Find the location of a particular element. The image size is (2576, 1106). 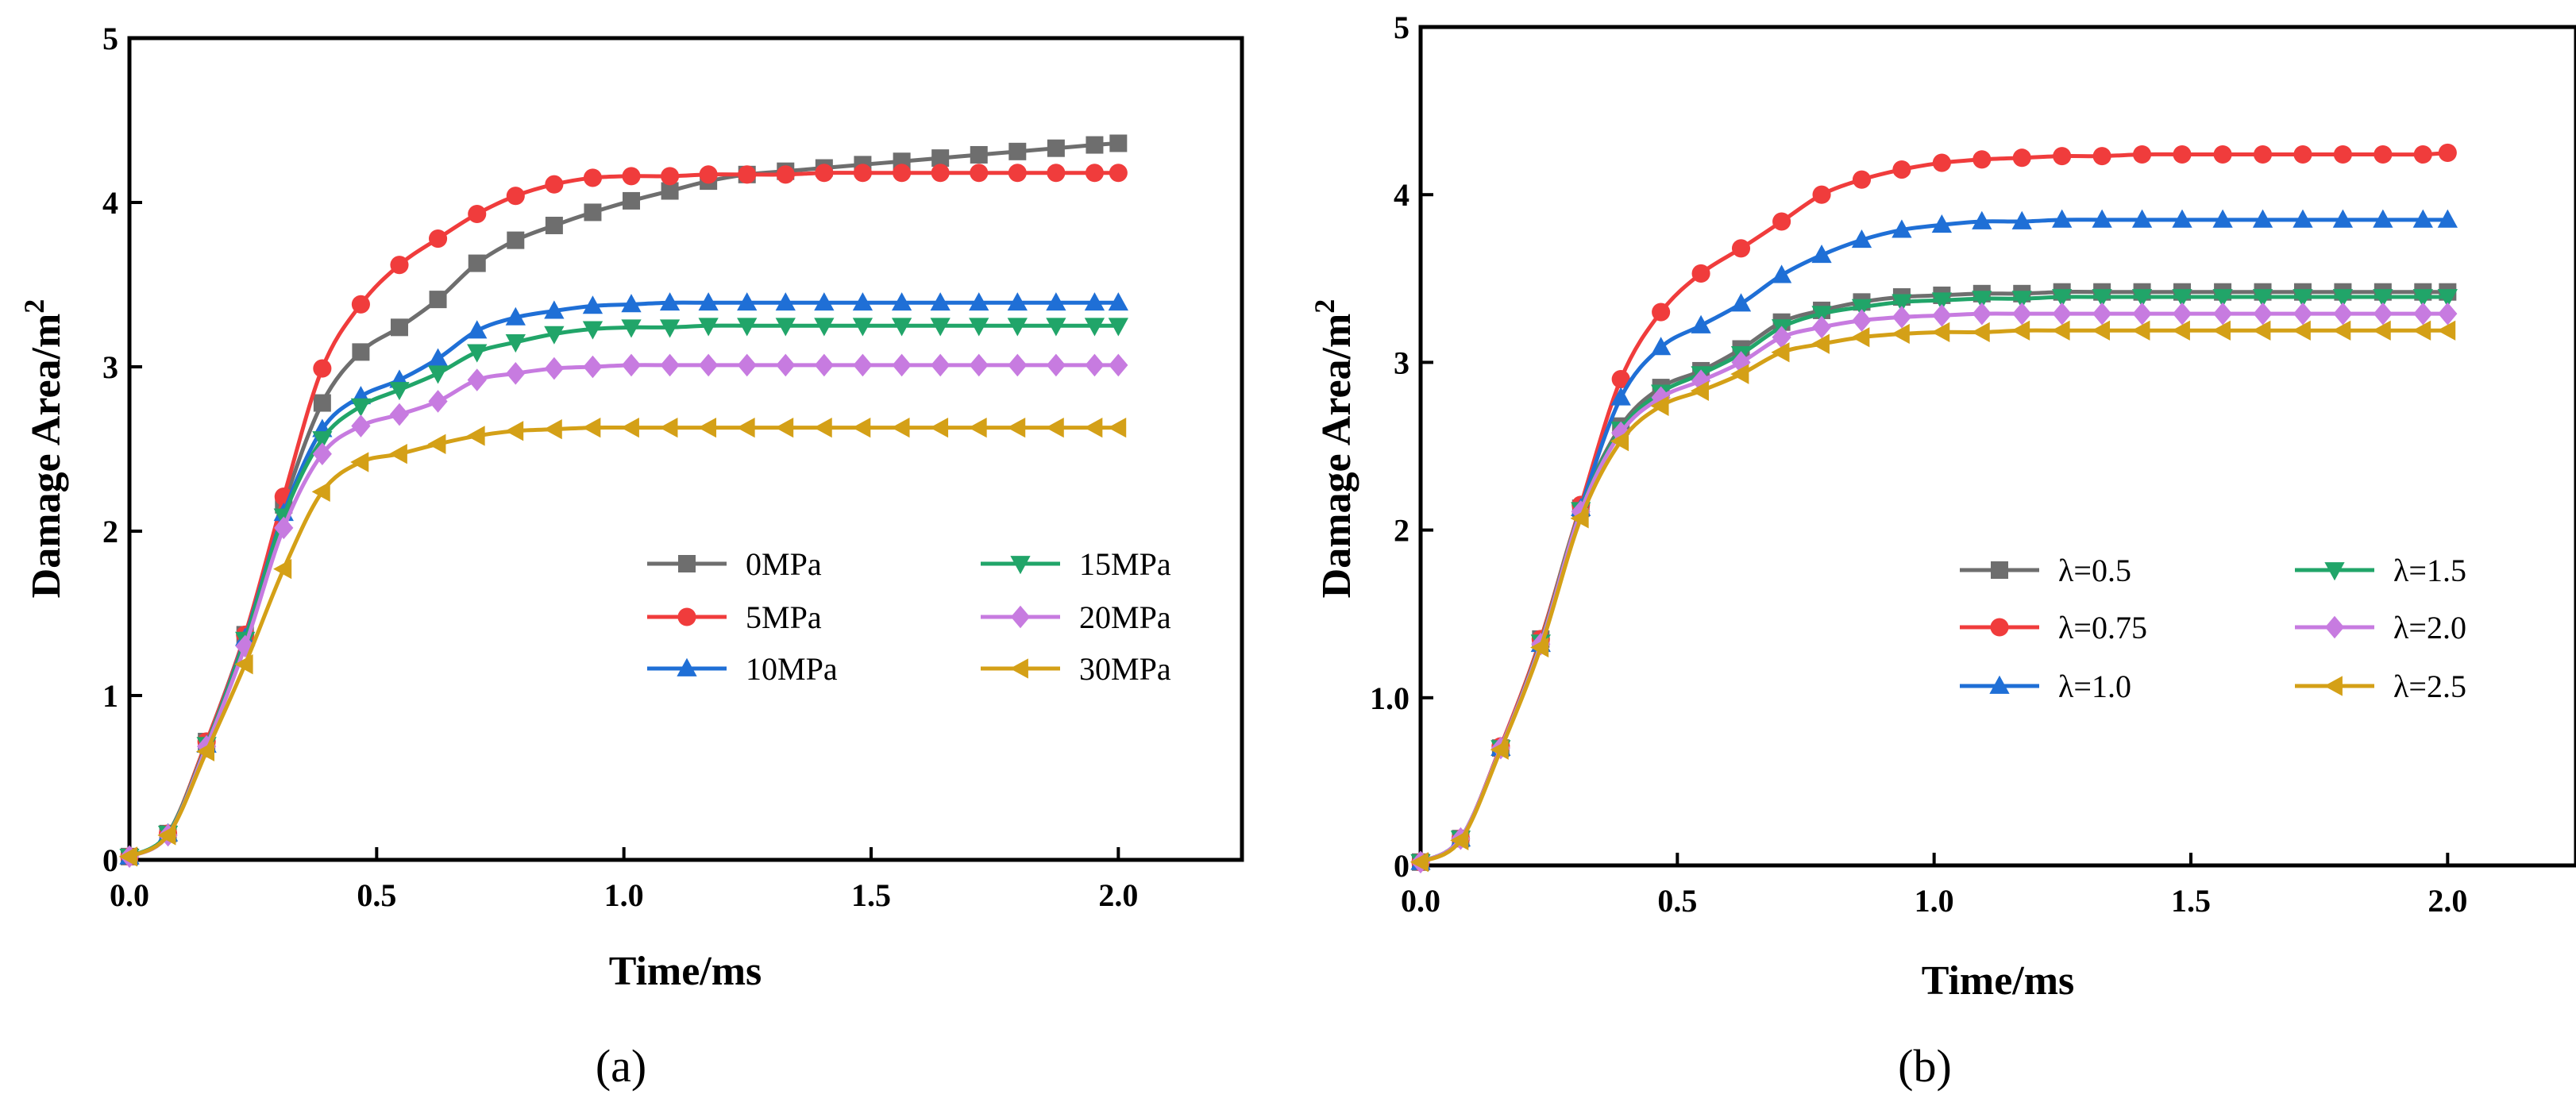

legend-entry: λ=2.0 is located at coordinates (2380, 628).